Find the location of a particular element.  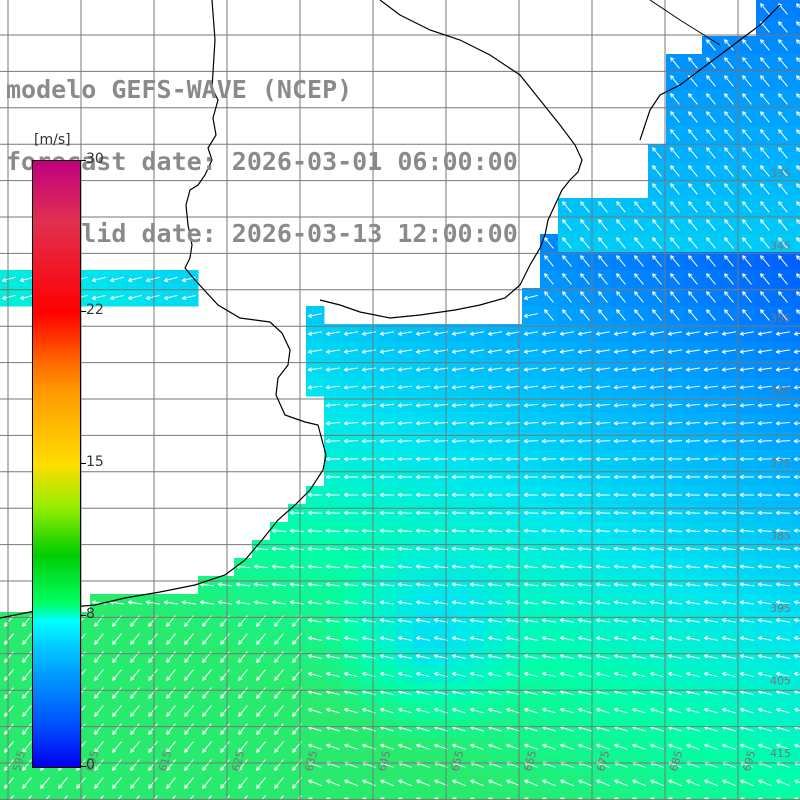

grid-label-bottom: 605 is located at coordinates (92, 761).